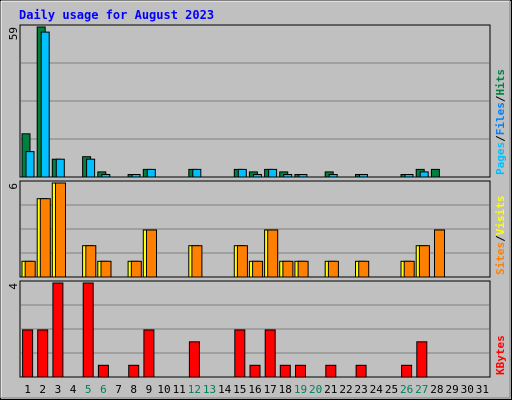 This screenshot has width=512, height=400. I want to click on x-tick-label: 13, so click(209, 389).